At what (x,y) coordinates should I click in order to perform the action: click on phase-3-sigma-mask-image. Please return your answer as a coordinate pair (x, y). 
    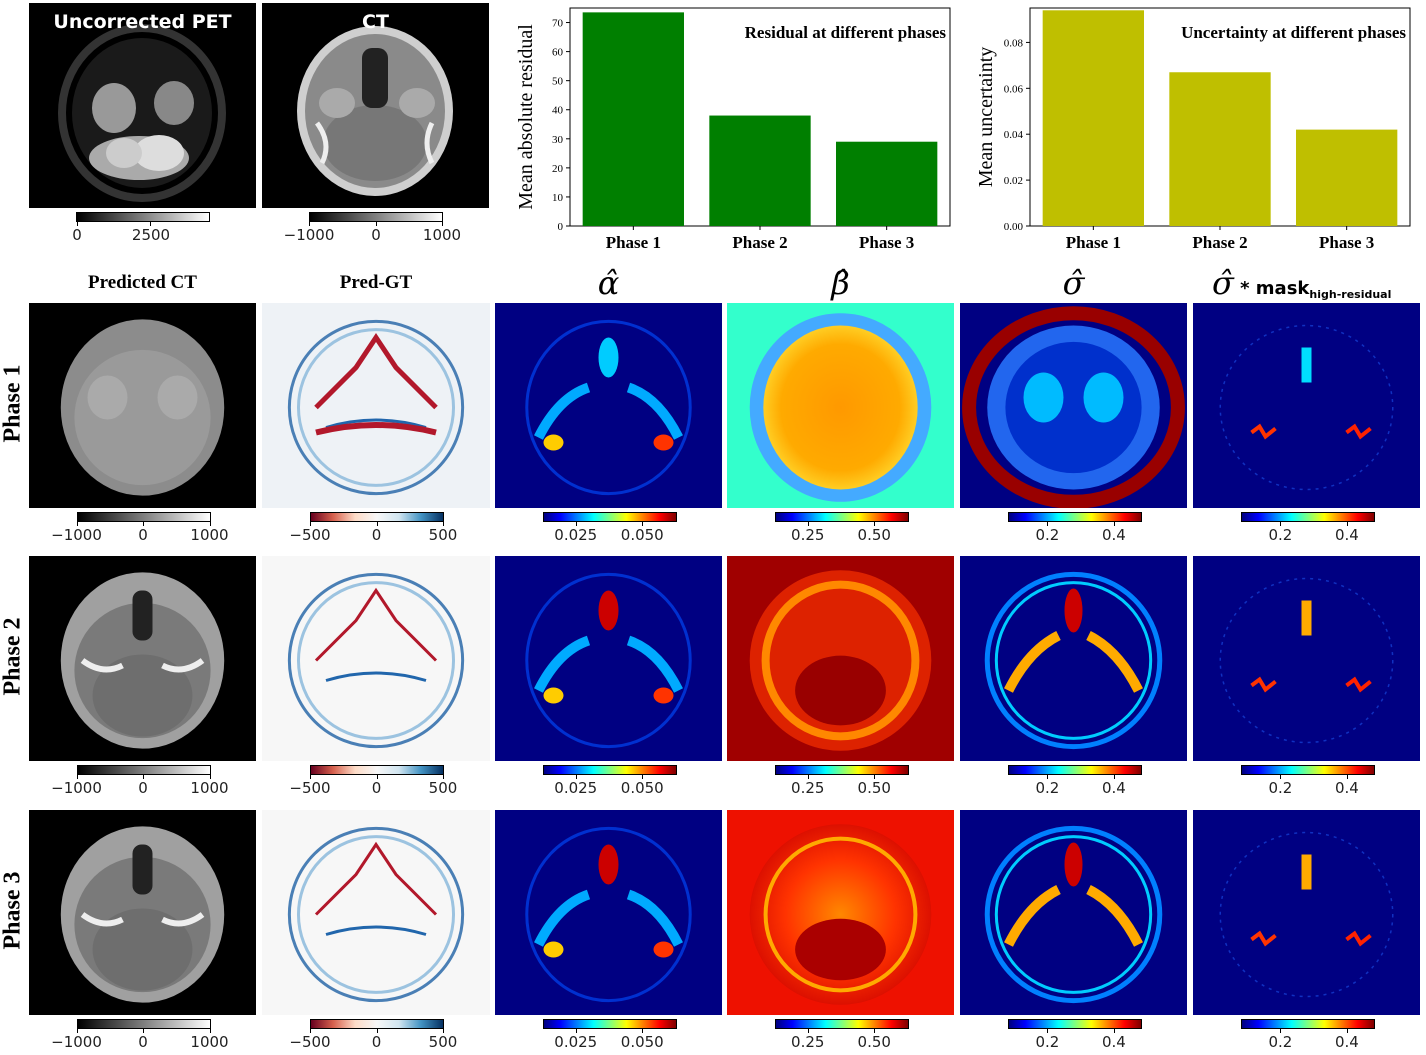
    Looking at the image, I should click on (1306, 912).